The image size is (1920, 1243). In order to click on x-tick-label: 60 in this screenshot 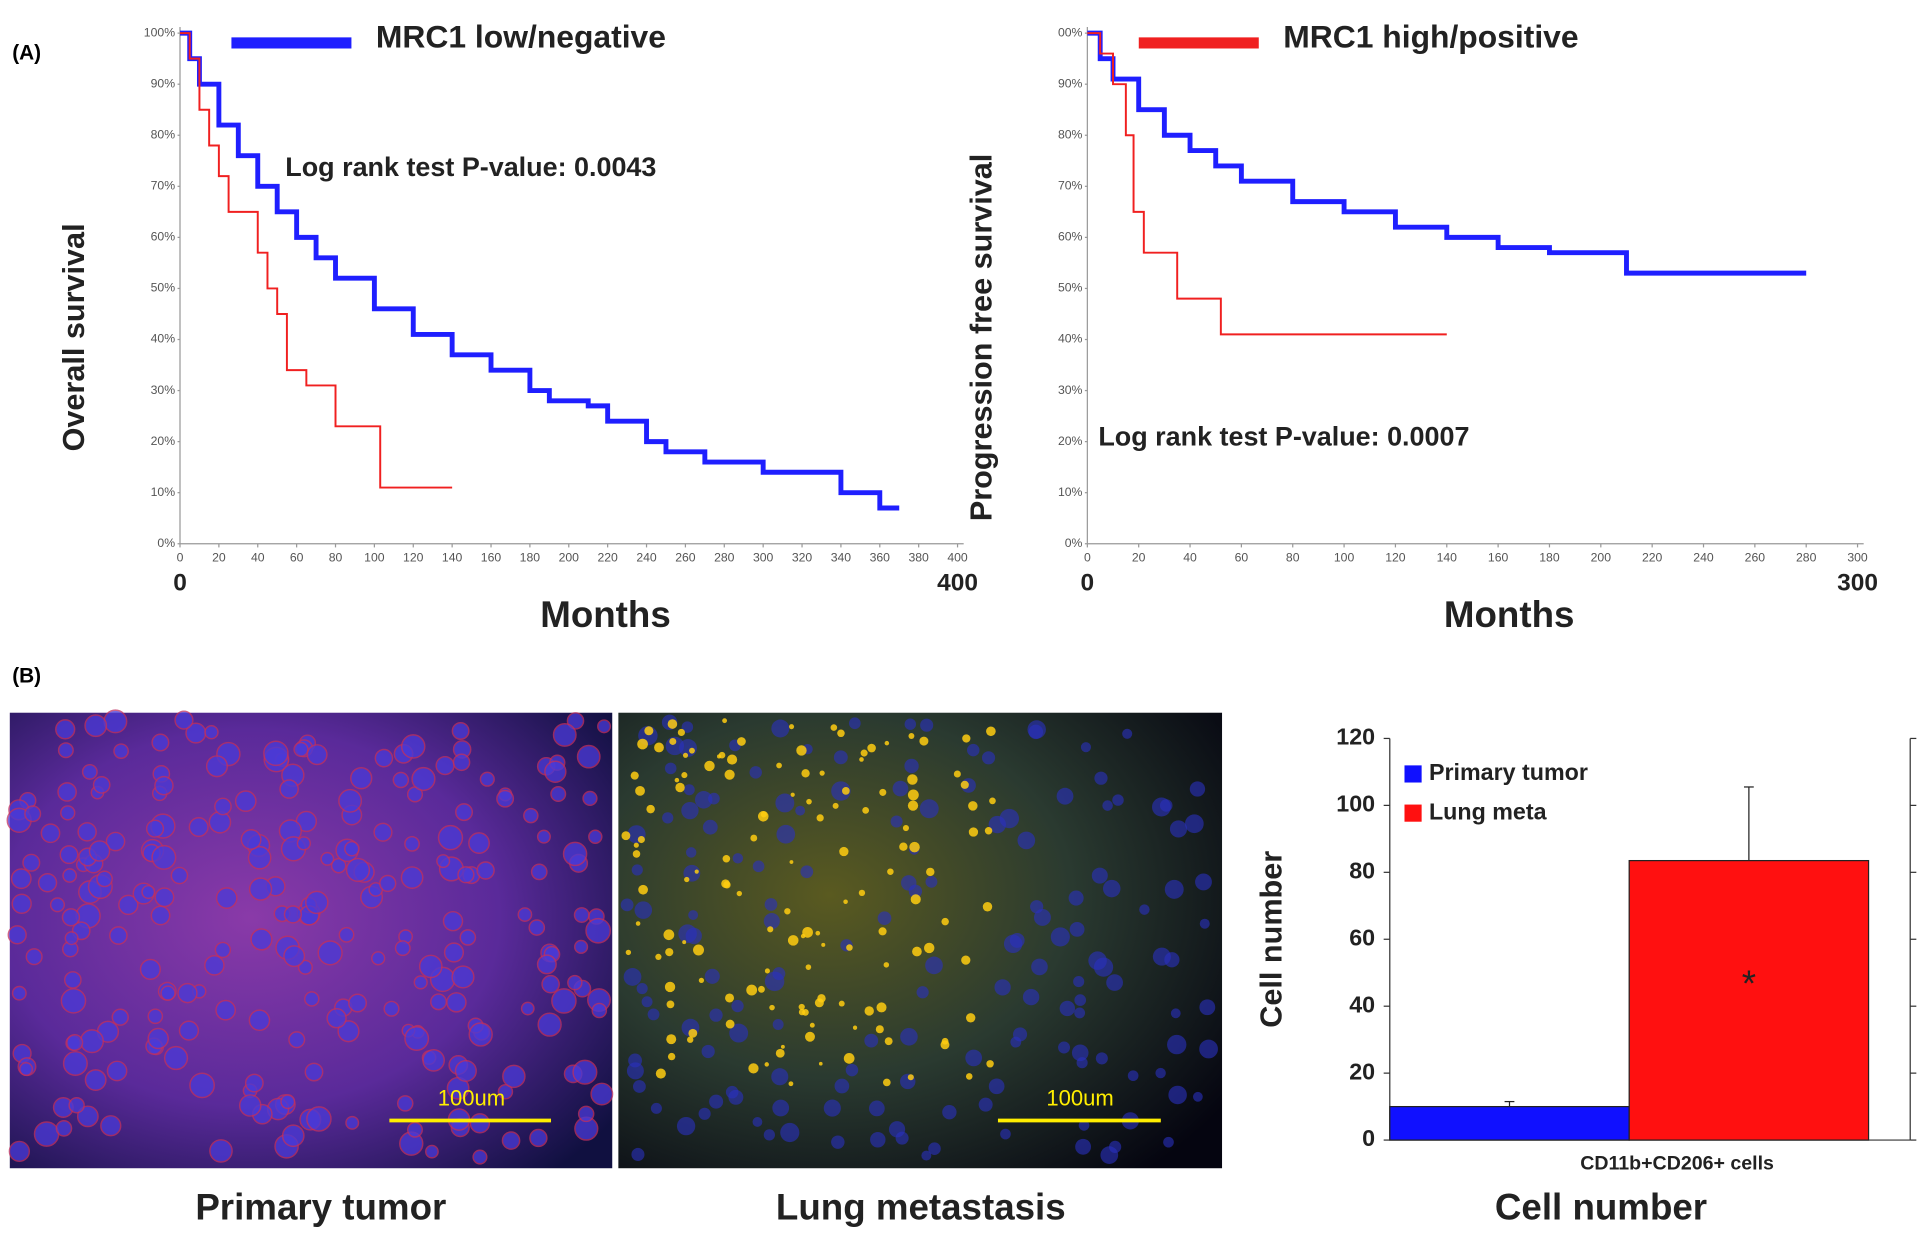, I will do `click(297, 558)`.